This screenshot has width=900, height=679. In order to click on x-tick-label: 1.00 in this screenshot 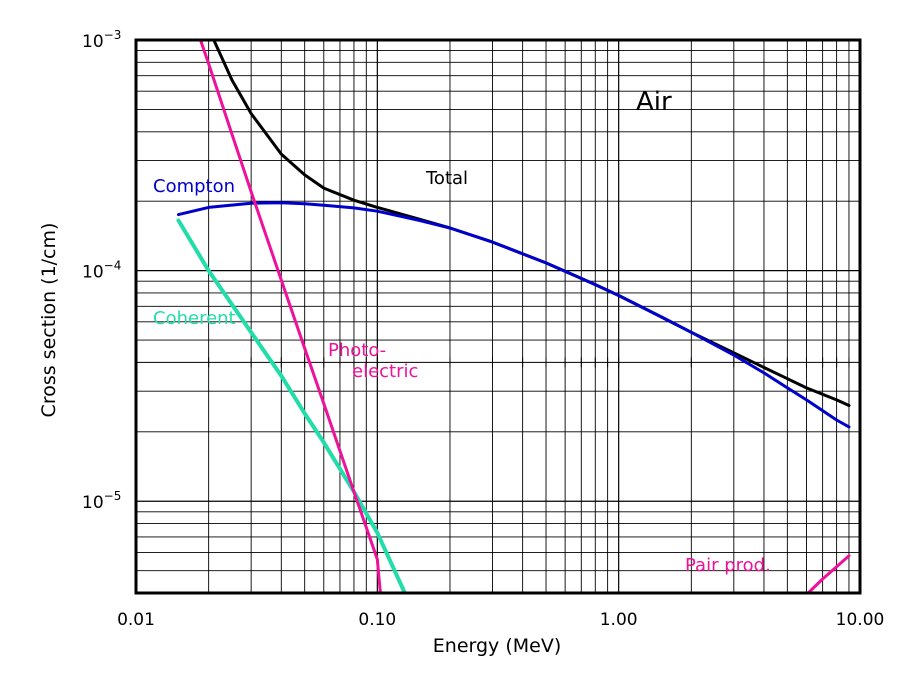, I will do `click(619, 620)`.